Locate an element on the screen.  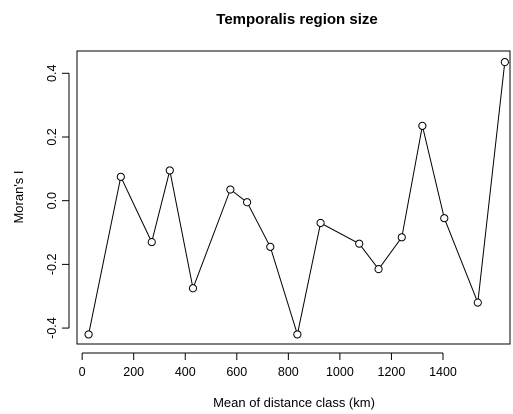
x-axis-label: Mean of distance class (km) is located at coordinates (294, 402).